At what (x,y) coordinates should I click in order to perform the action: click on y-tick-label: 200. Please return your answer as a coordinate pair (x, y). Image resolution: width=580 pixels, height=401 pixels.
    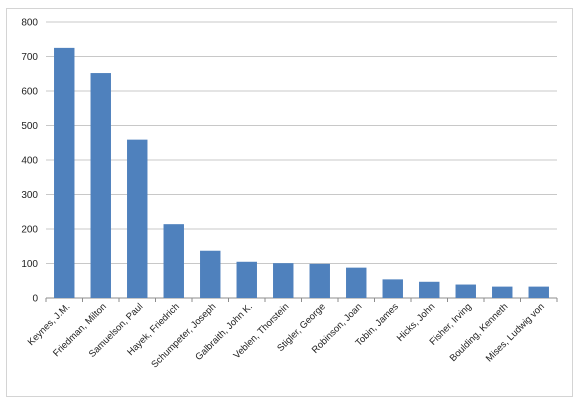
    Looking at the image, I should click on (29, 230).